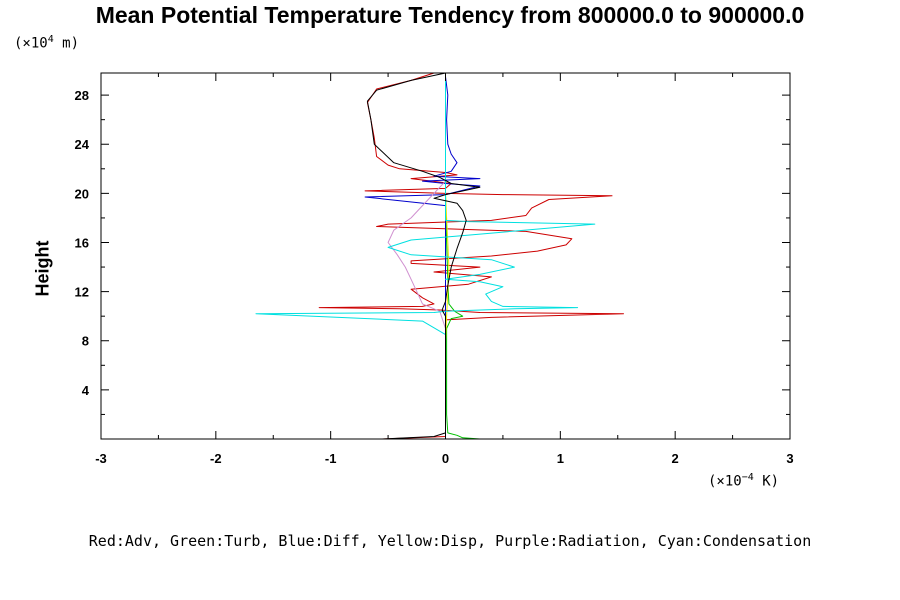 Image resolution: width=900 pixels, height=600 pixels. What do you see at coordinates (445, 458) in the screenshot?
I see `x-tick-label: 0` at bounding box center [445, 458].